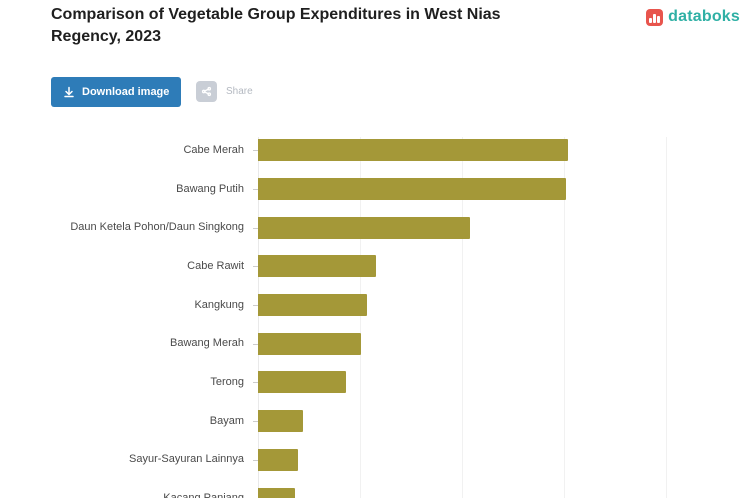  What do you see at coordinates (219, 304) in the screenshot?
I see `category-label: Kangkung` at bounding box center [219, 304].